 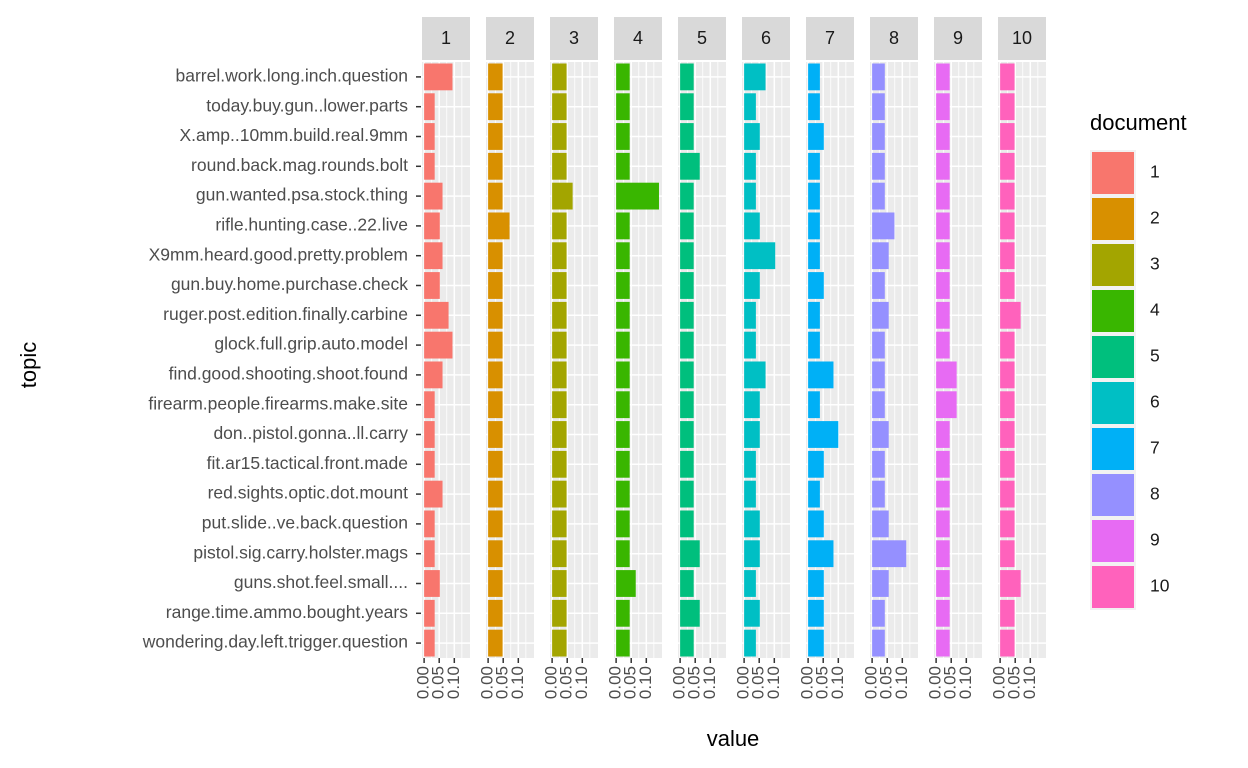 What do you see at coordinates (1155, 310) in the screenshot?
I see `legend-label: 4` at bounding box center [1155, 310].